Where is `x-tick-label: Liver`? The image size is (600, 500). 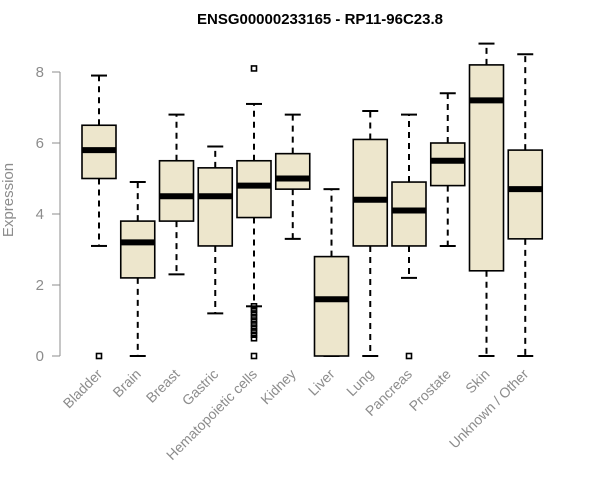 x-tick-label: Liver is located at coordinates (321, 382).